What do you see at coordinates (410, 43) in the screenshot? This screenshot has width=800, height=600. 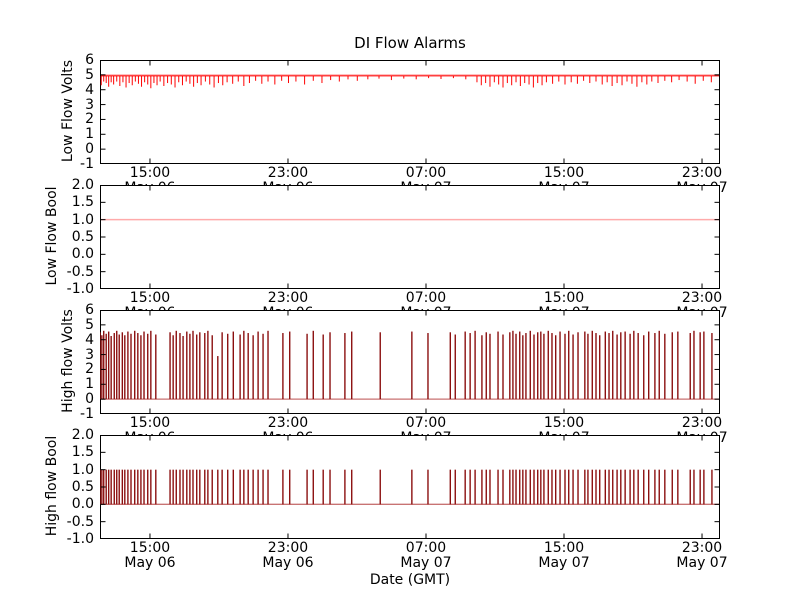 I see `chart-title: DI Flow Alarms` at bounding box center [410, 43].